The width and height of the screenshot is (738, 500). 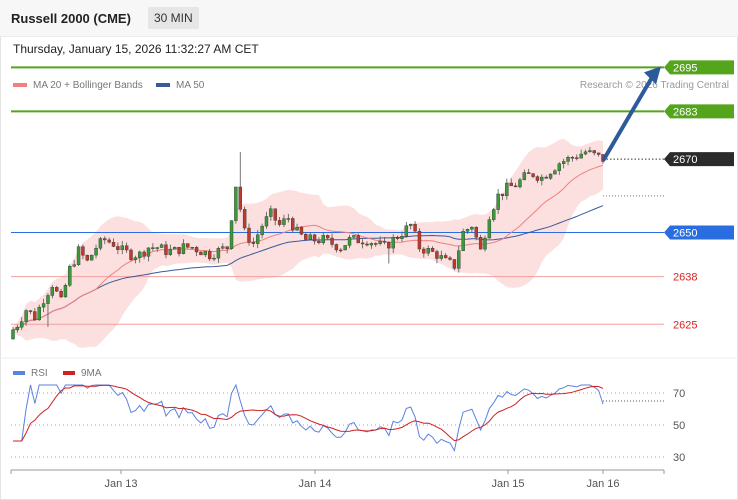 What do you see at coordinates (69, 373) in the screenshot?
I see `ma9-swatch` at bounding box center [69, 373].